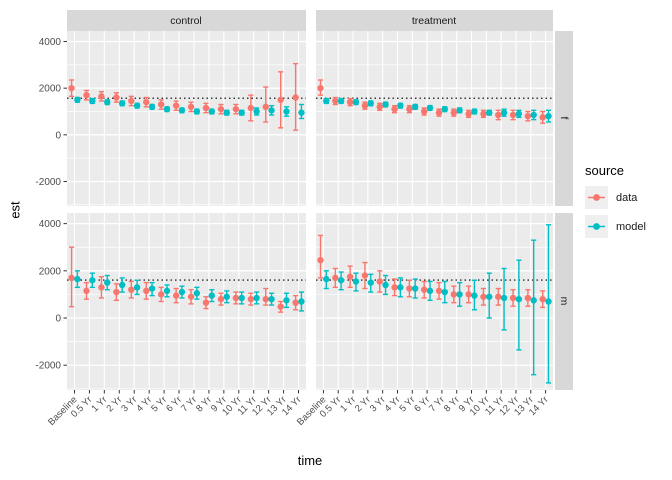 Image resolution: width=672 pixels, height=480 pixels. What do you see at coordinates (310, 460) in the screenshot?
I see `x-axis-title: time` at bounding box center [310, 460].